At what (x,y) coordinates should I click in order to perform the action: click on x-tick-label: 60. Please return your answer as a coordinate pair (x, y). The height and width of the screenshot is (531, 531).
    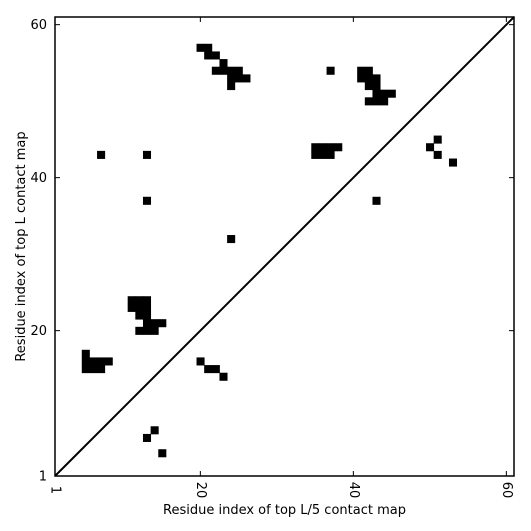
    Looking at the image, I should click on (506, 490).